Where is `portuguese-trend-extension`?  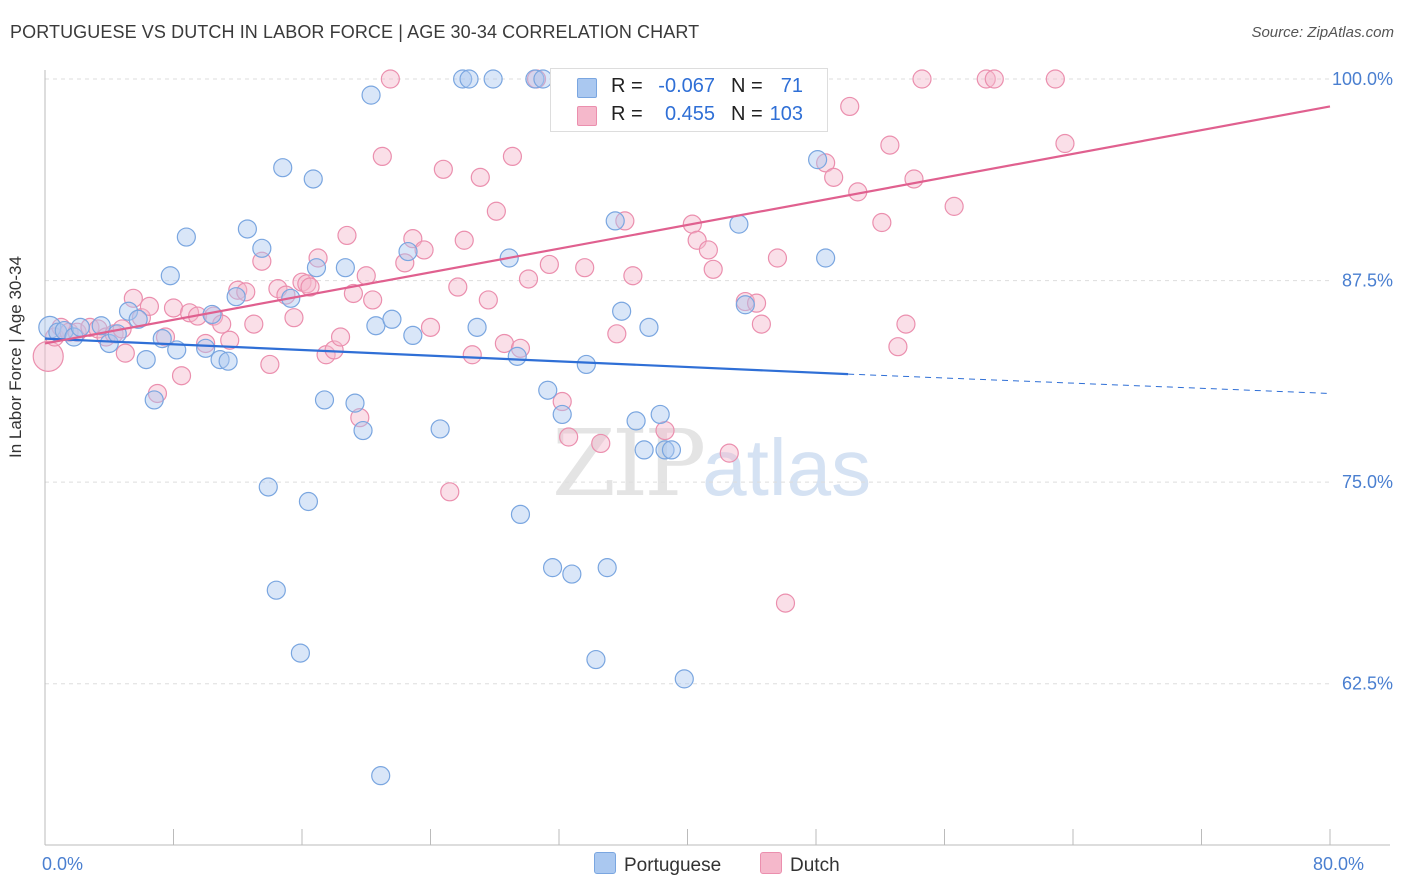 portuguese-trend-extension is located at coordinates (1089, 383).